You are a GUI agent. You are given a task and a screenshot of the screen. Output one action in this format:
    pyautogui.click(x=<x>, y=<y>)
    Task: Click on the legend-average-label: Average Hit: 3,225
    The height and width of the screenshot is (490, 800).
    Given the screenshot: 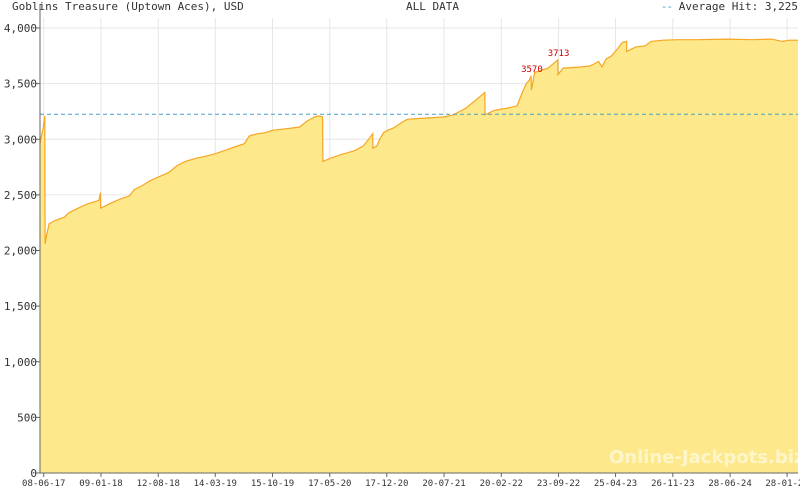 What is the action you would take?
    pyautogui.click(x=738, y=6)
    